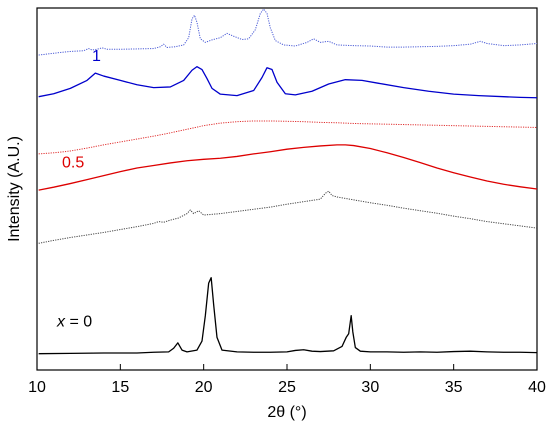 This screenshot has width=550, height=428. Describe the element at coordinates (454, 387) in the screenshot. I see `x-tick-label-35: 35` at that location.